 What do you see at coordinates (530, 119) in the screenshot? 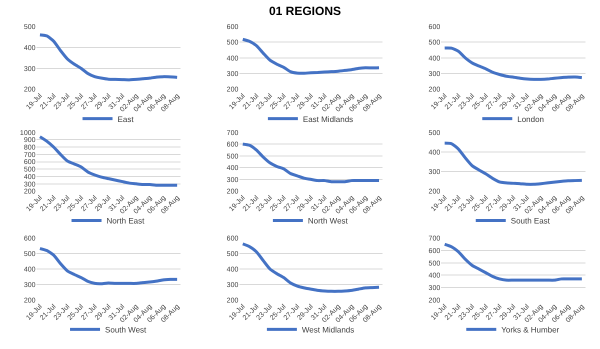
I see `legend-label: London` at bounding box center [530, 119].